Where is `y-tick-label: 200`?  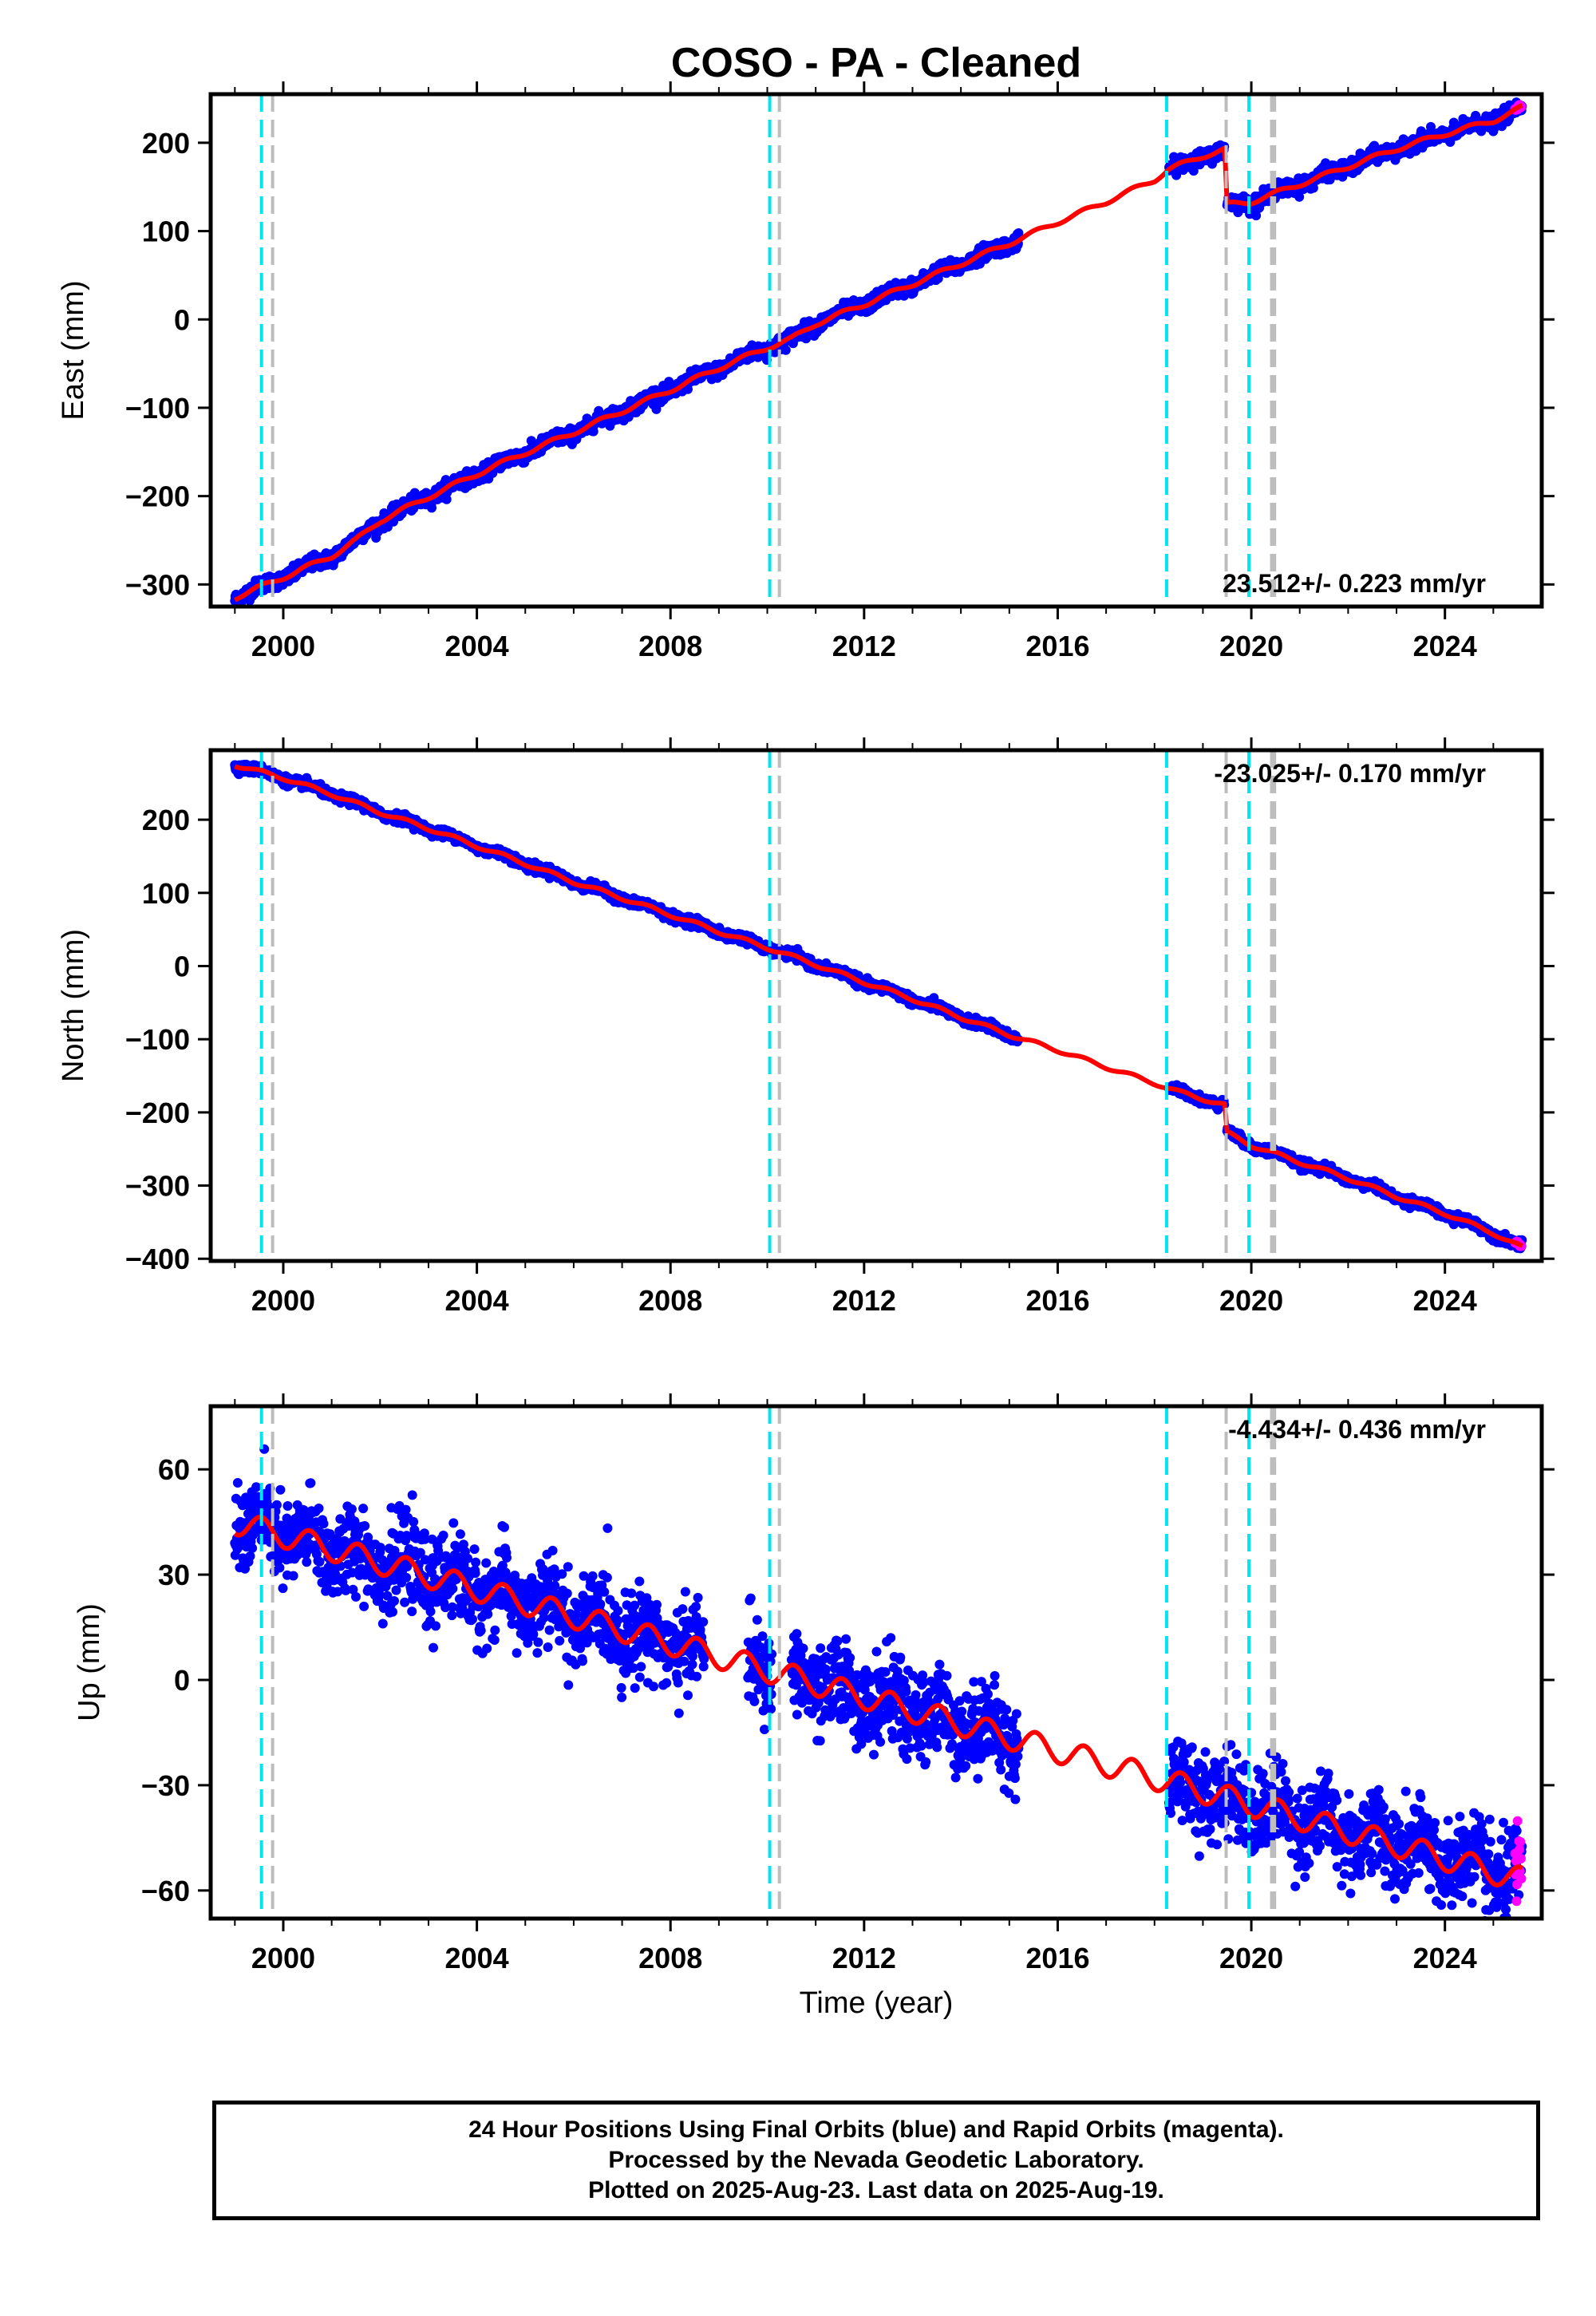 y-tick-label: 200 is located at coordinates (166, 143).